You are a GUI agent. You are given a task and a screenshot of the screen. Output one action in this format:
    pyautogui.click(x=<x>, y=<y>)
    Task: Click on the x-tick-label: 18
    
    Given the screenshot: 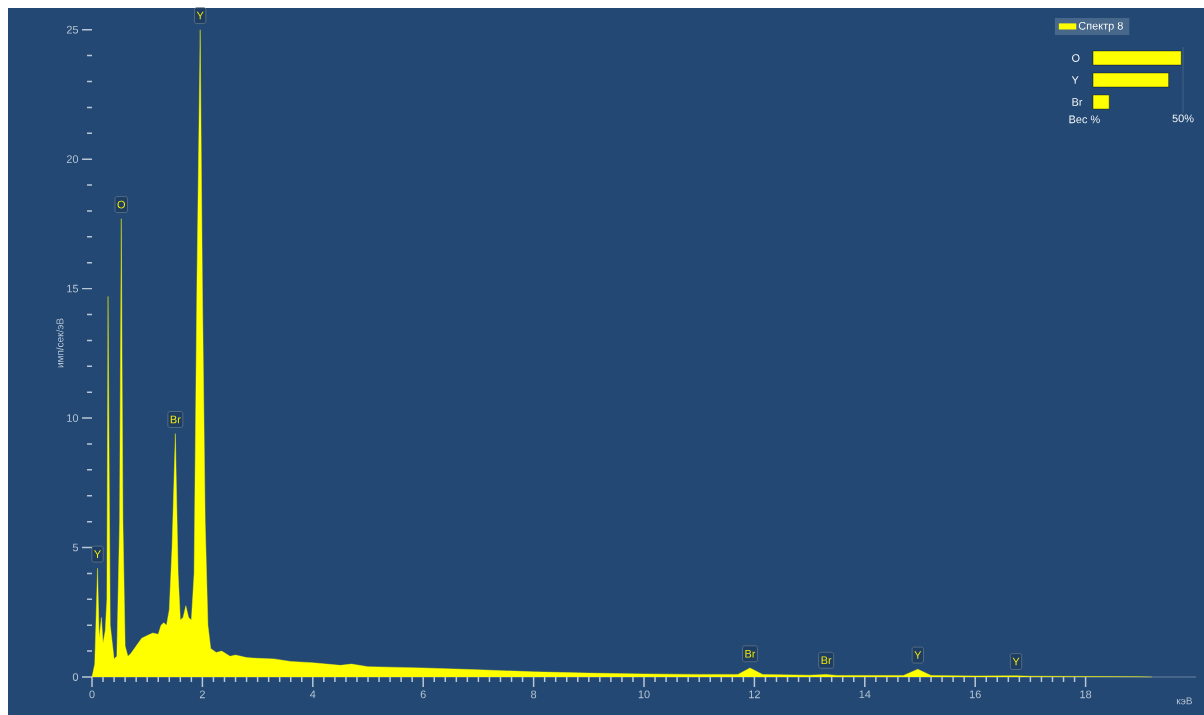 What is the action you would take?
    pyautogui.click(x=1086, y=694)
    